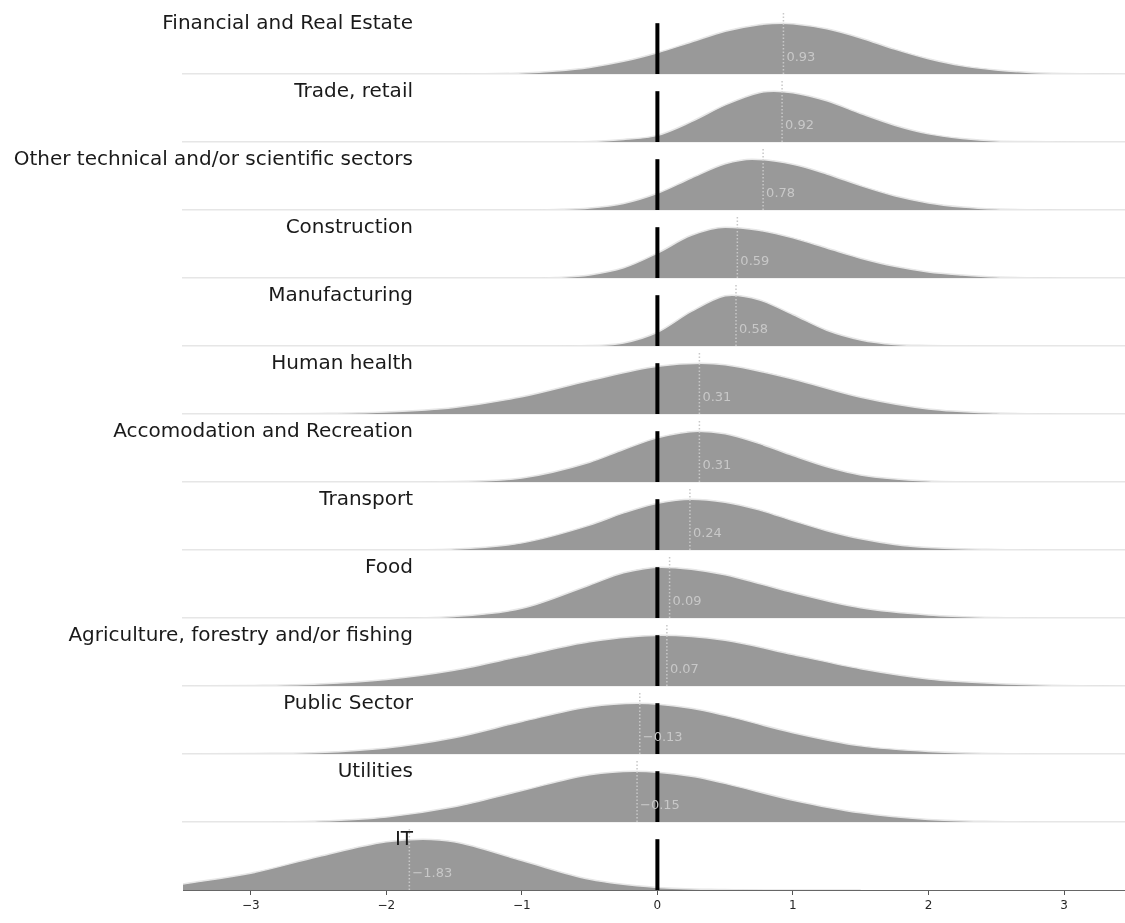 The height and width of the screenshot is (923, 1125). Describe the element at coordinates (349, 226) in the screenshot. I see `chart-title: Construction` at that location.